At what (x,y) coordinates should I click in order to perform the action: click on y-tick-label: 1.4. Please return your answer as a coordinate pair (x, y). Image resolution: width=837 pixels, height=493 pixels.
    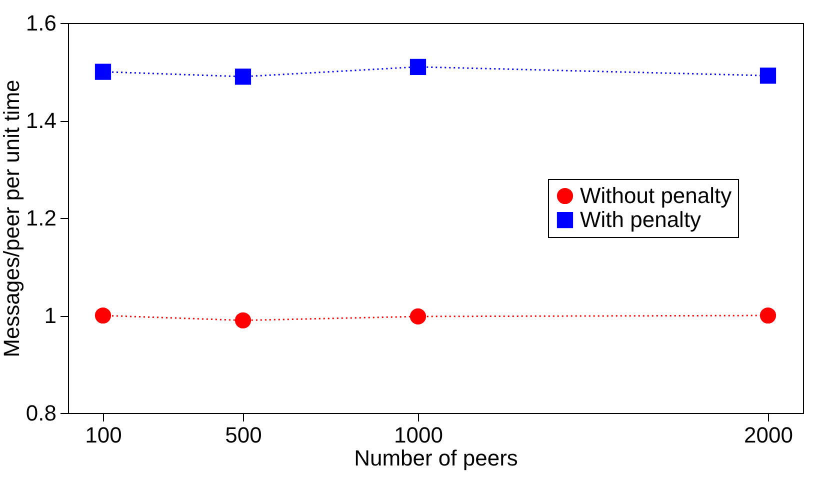
    Looking at the image, I should click on (41, 120).